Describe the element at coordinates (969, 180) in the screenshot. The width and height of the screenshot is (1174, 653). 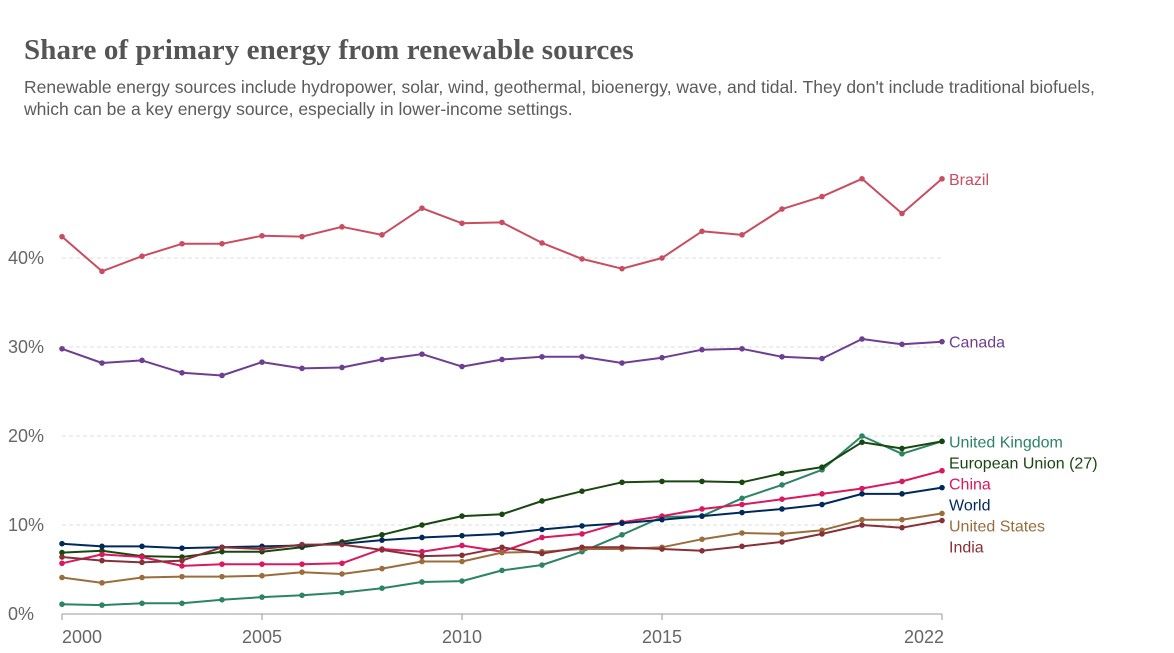
I see `series-label: Brazil` at that location.